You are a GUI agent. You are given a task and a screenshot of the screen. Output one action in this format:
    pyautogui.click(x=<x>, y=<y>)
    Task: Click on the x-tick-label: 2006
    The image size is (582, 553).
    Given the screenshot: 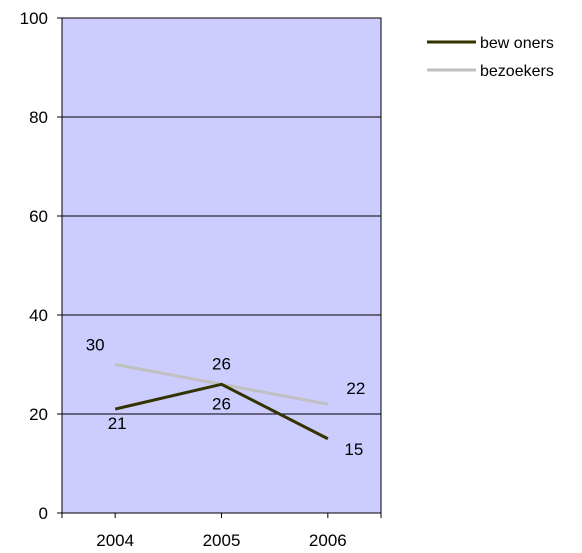 What is the action you would take?
    pyautogui.click(x=328, y=540)
    